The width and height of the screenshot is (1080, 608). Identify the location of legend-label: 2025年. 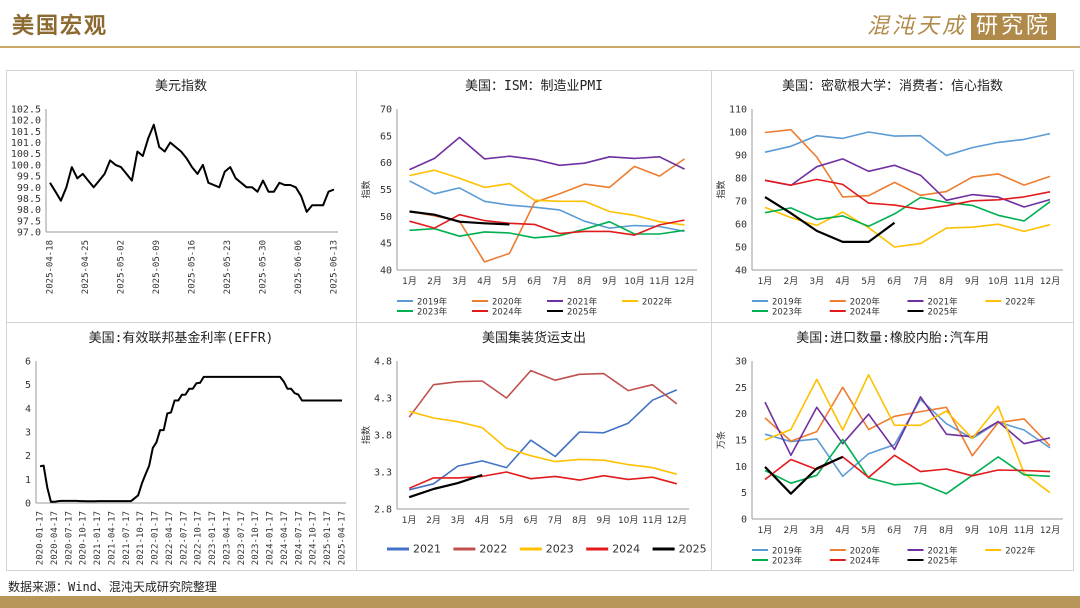
(943, 312).